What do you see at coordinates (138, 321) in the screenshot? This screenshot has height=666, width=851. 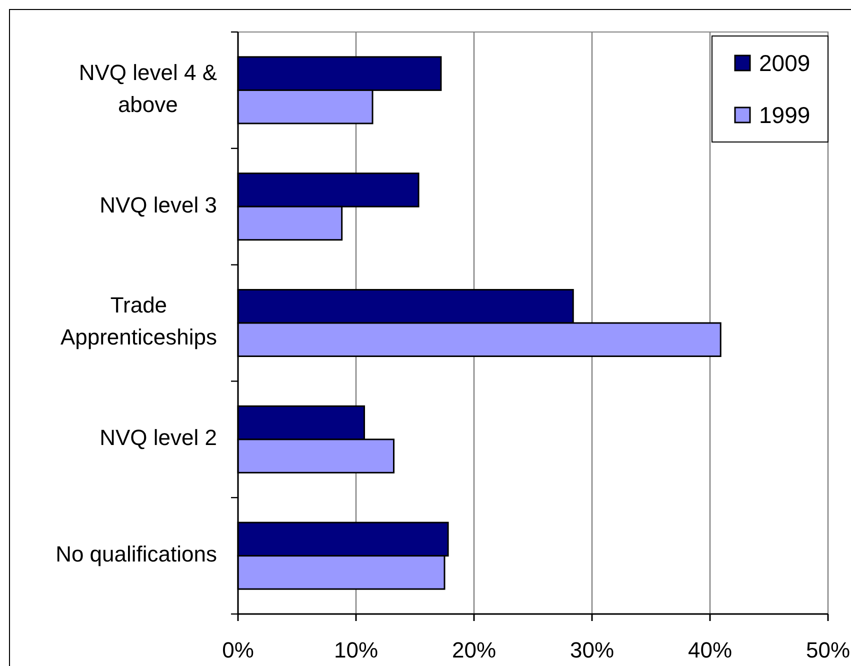 I see `y-tick-label: Trade Apprenticeships` at bounding box center [138, 321].